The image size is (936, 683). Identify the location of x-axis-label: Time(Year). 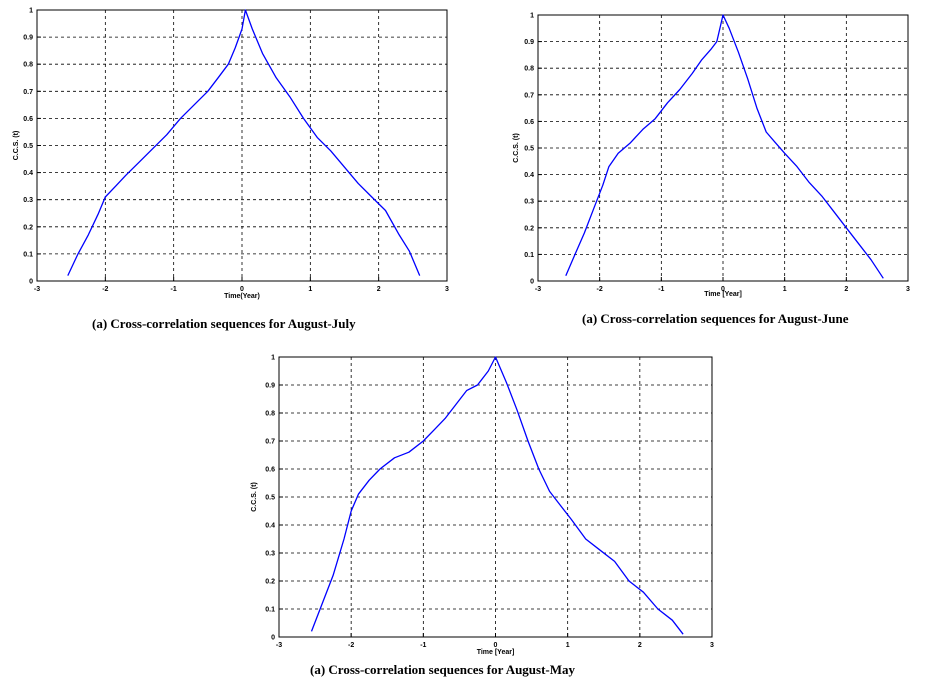
(242, 296).